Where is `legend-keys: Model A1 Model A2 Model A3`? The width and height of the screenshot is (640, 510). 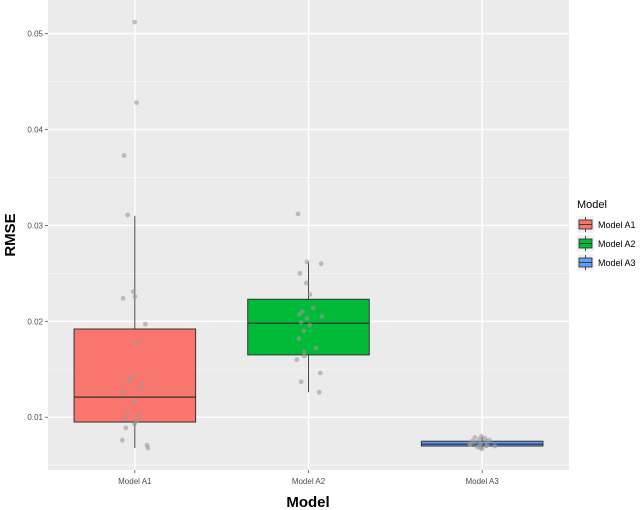
legend-keys: Model A1 Model A2 Model A3 is located at coordinates (606, 243).